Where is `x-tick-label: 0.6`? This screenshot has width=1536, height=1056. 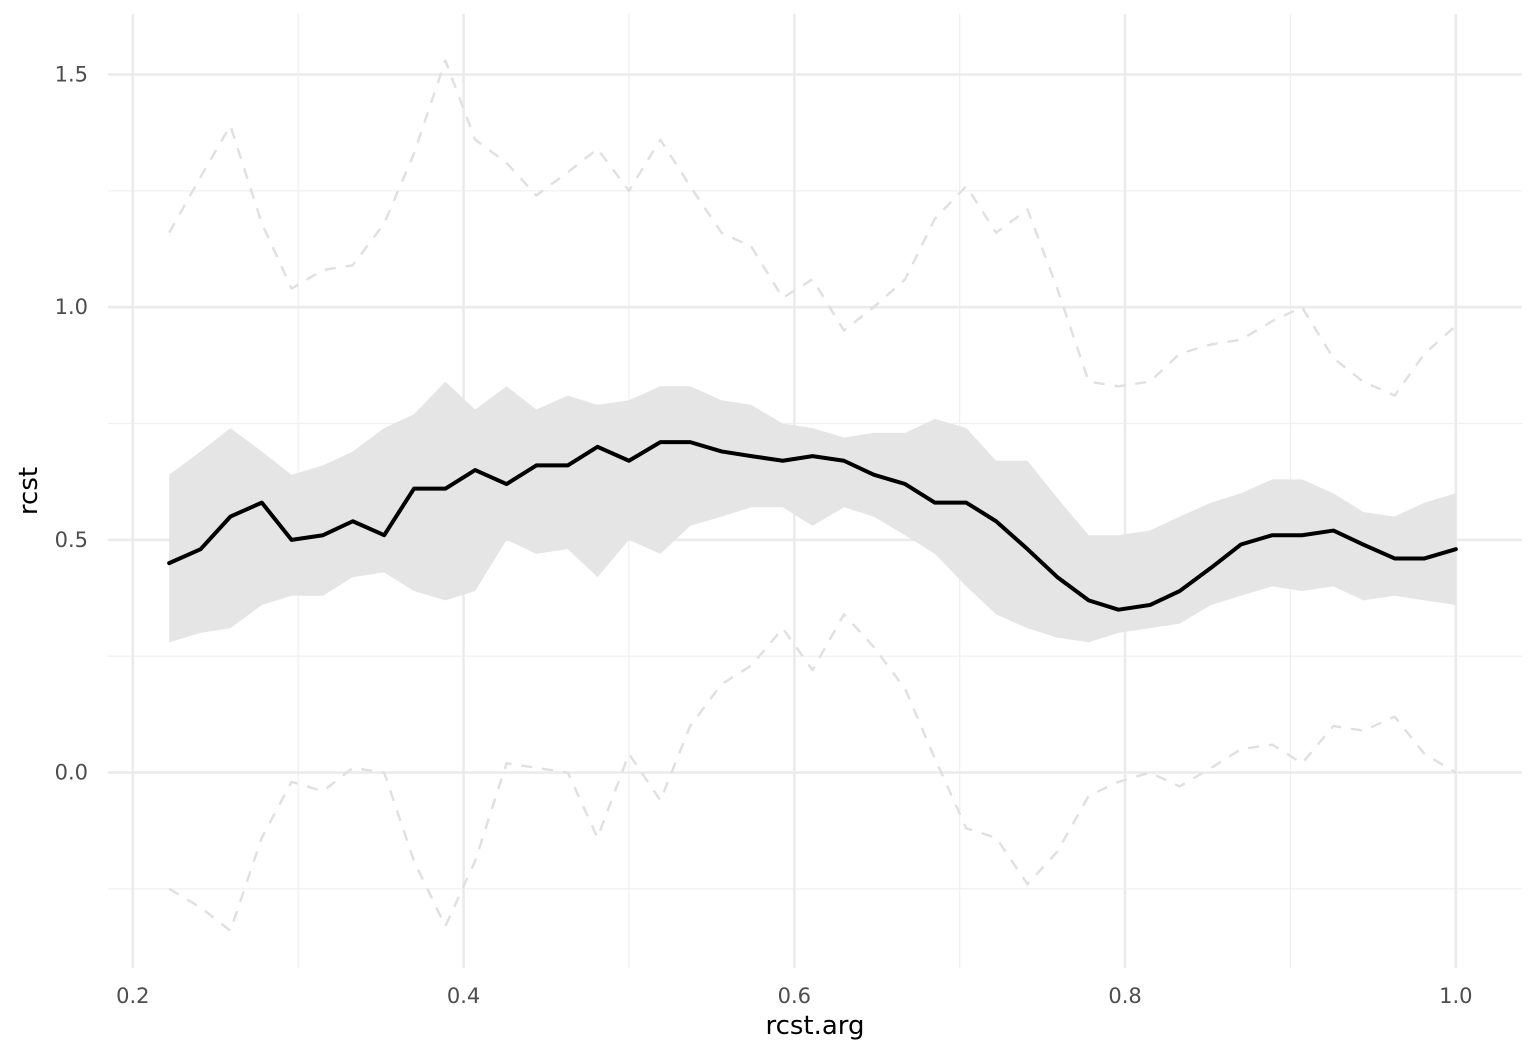
x-tick-label: 0.6 is located at coordinates (794, 996).